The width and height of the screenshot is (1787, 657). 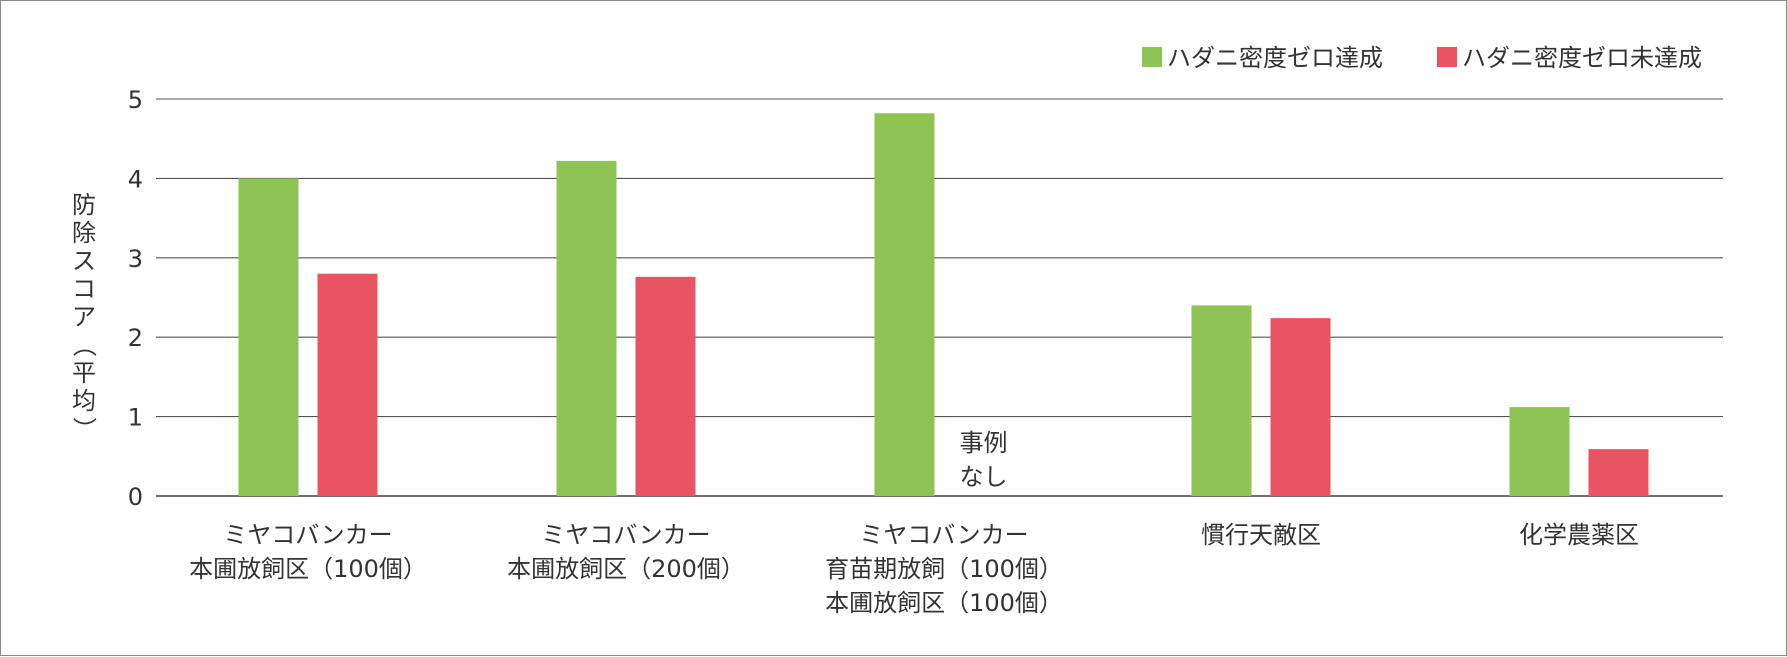 What do you see at coordinates (1618, 472) in the screenshot?
I see `bar-series2-cat5` at bounding box center [1618, 472].